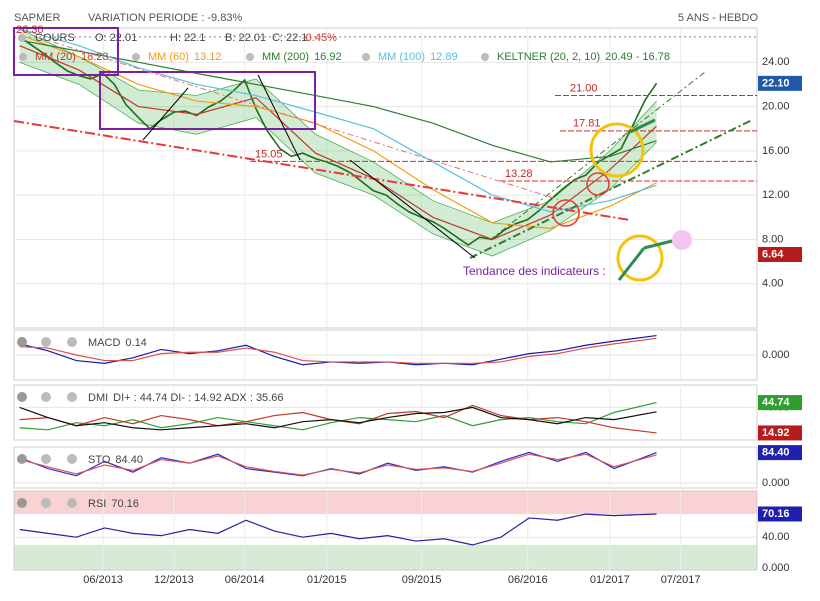 The width and height of the screenshot is (820, 601). Describe the element at coordinates (95, 57) in the screenshot. I see `legend-value: 18.23` at that location.